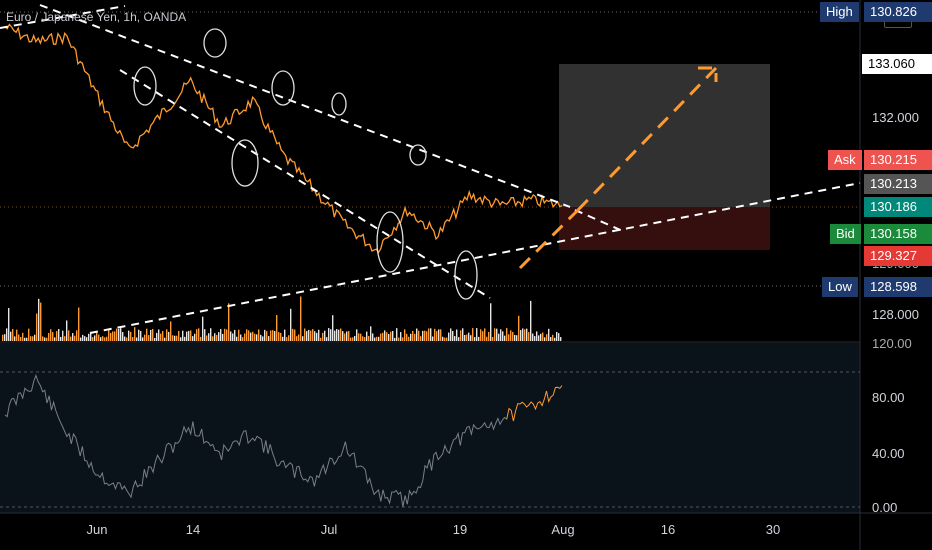 Image resolution: width=932 pixels, height=550 pixels. I want to click on bid-price-badge: 130.158, so click(898, 234).